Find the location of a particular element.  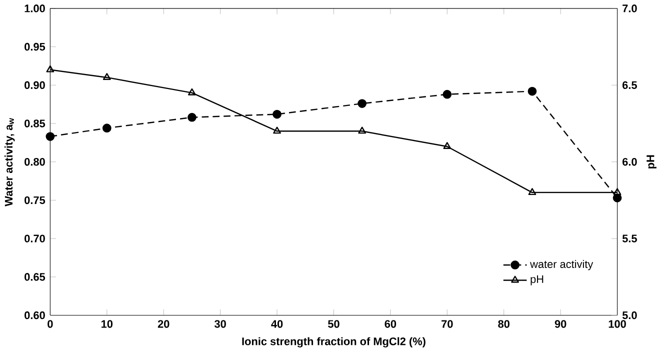

y2-tick-label: 7.0 is located at coordinates (629, 8).